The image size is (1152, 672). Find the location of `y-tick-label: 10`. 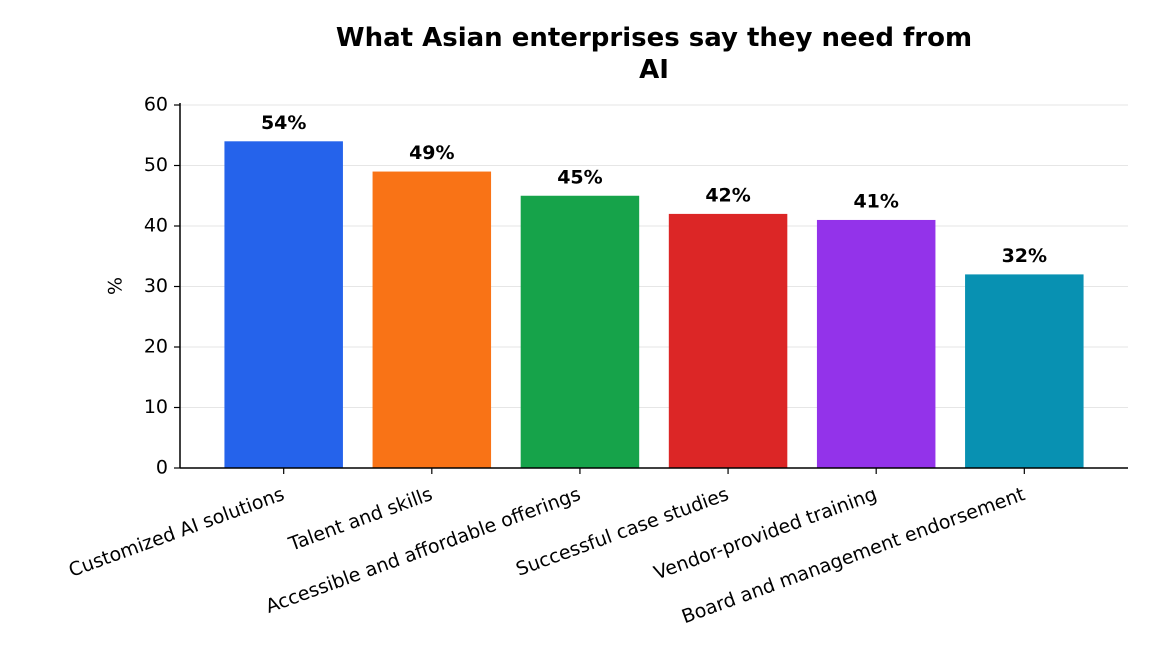

y-tick-label: 10 is located at coordinates (156, 407).